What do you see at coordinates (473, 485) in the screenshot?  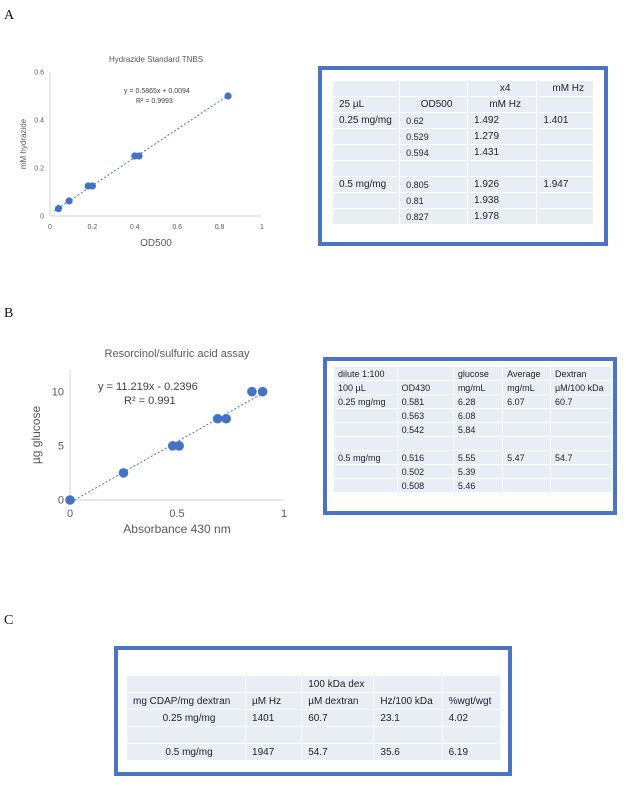 I see `table-row: 0.508 5.46` at bounding box center [473, 485].